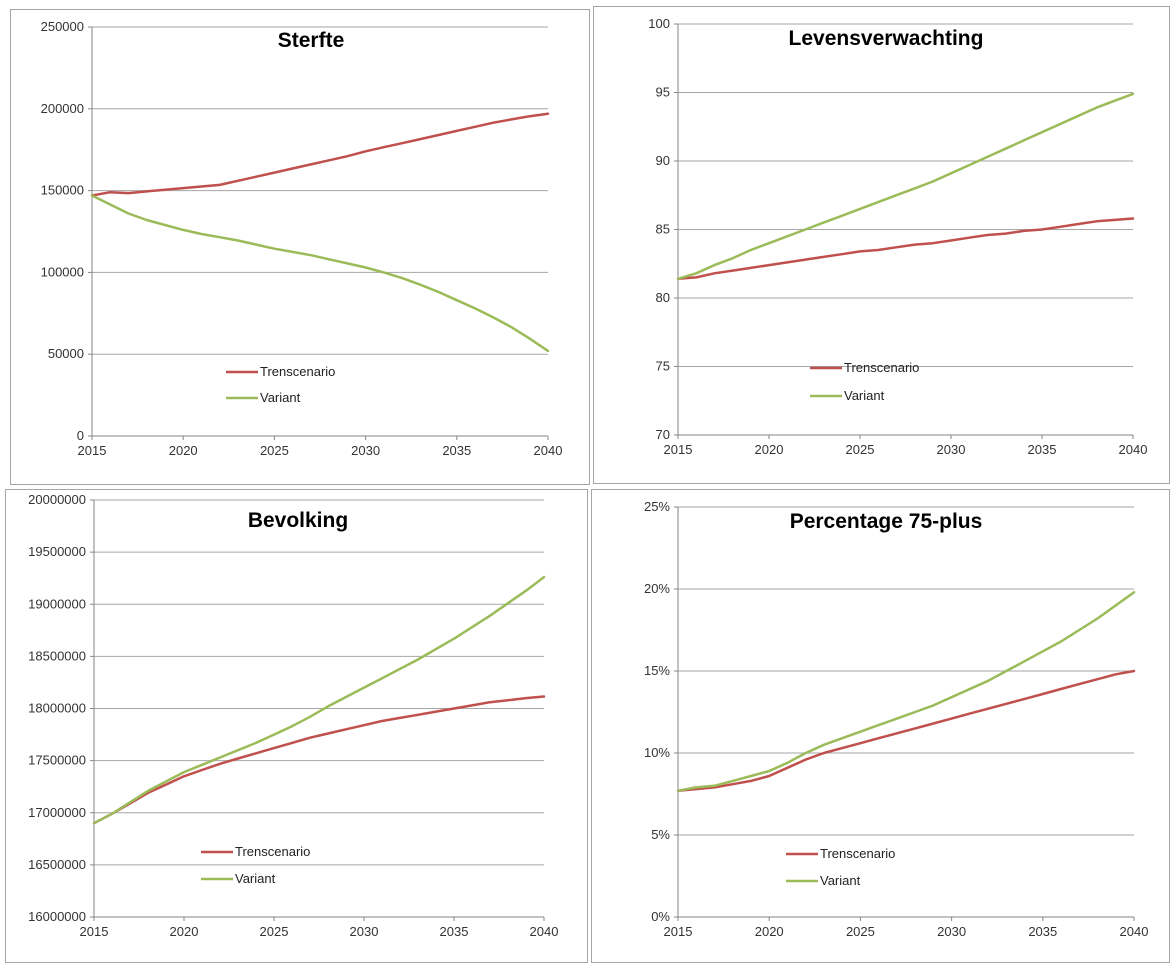 The width and height of the screenshot is (1170, 963). What do you see at coordinates (66, 353) in the screenshot?
I see `y-tick-label: 50000` at bounding box center [66, 353].